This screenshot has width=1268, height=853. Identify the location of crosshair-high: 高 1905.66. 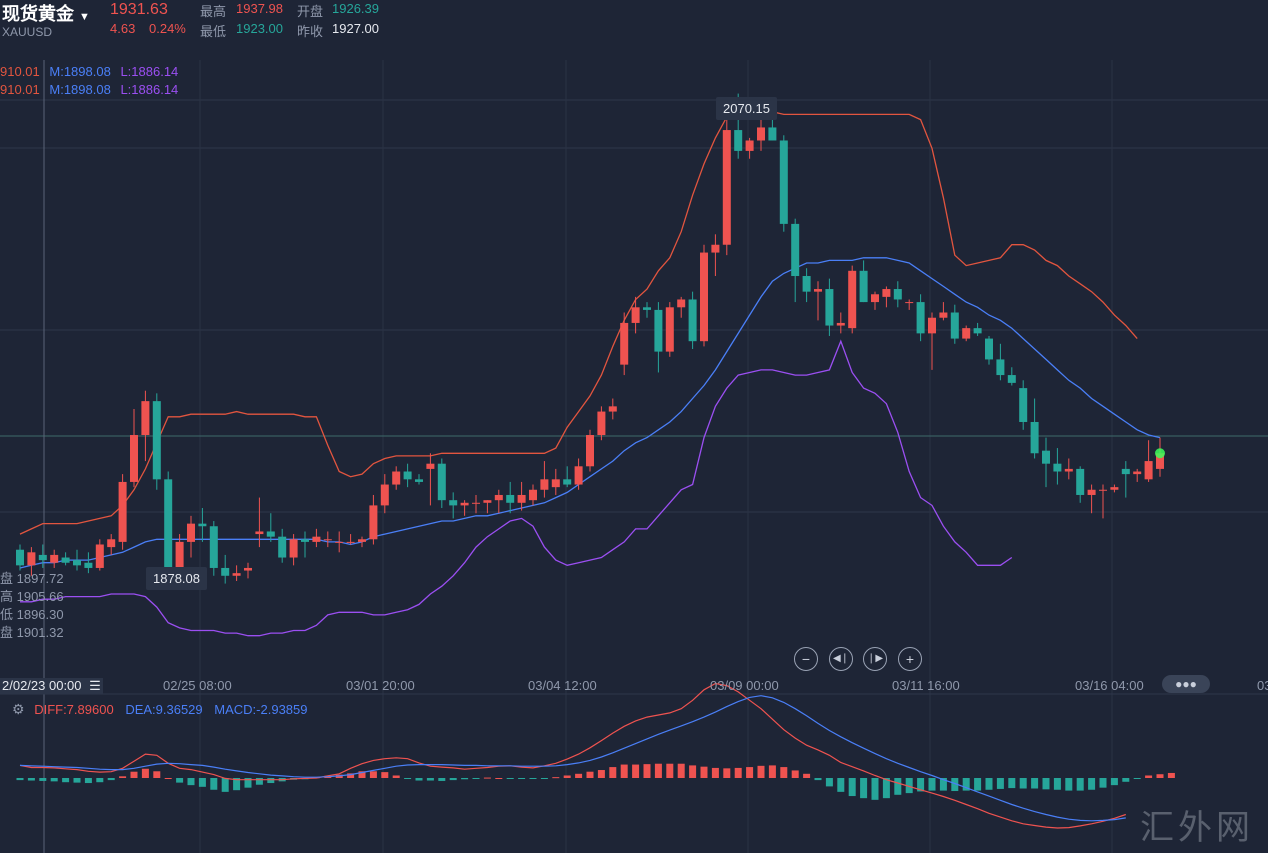
(32, 596).